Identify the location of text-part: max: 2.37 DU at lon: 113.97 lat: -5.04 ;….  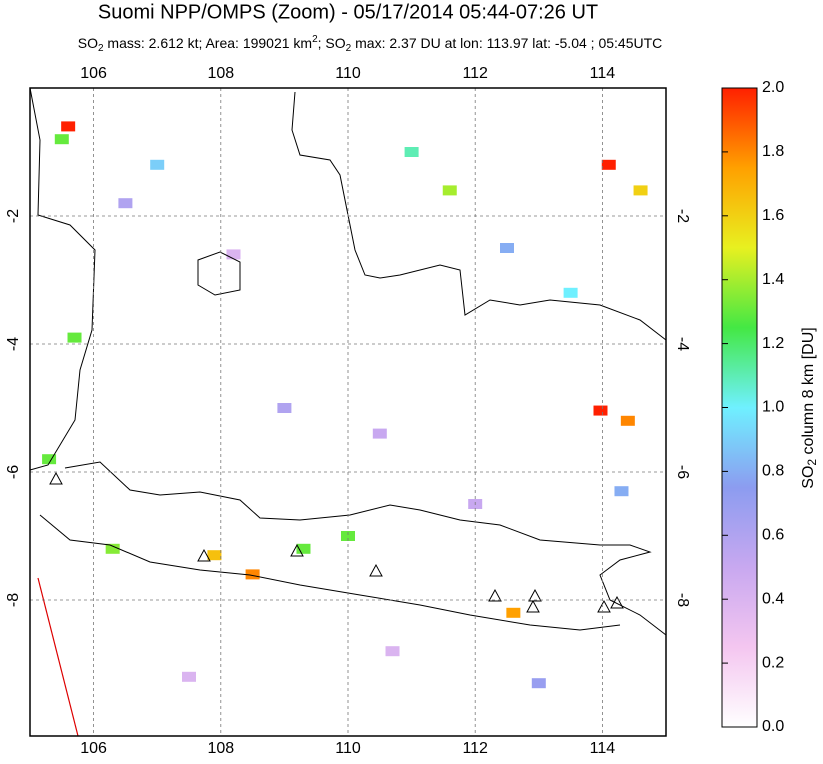
(506, 43).